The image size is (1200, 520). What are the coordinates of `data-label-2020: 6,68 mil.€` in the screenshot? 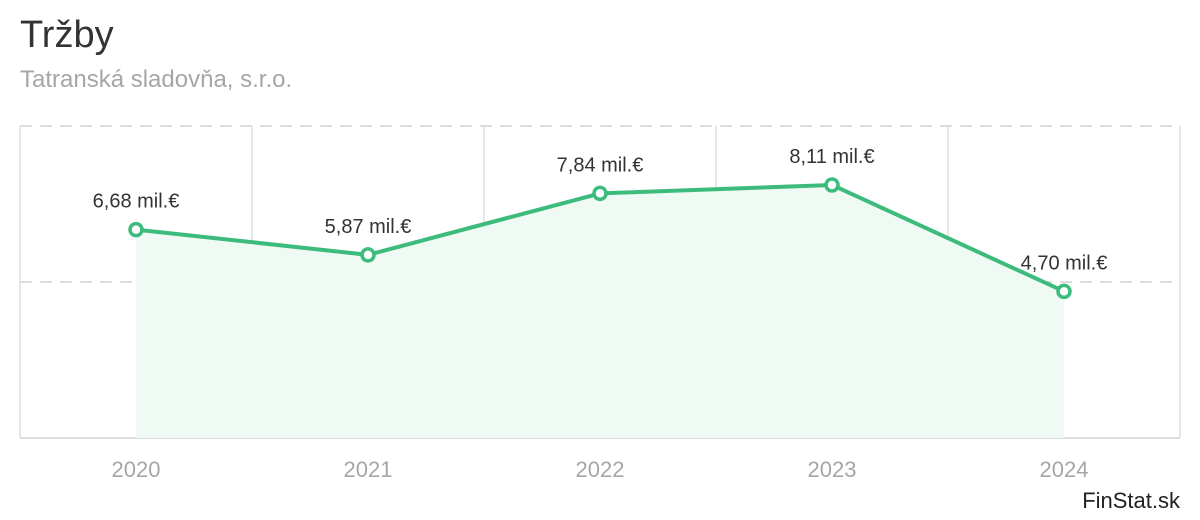 It's located at (136, 202).